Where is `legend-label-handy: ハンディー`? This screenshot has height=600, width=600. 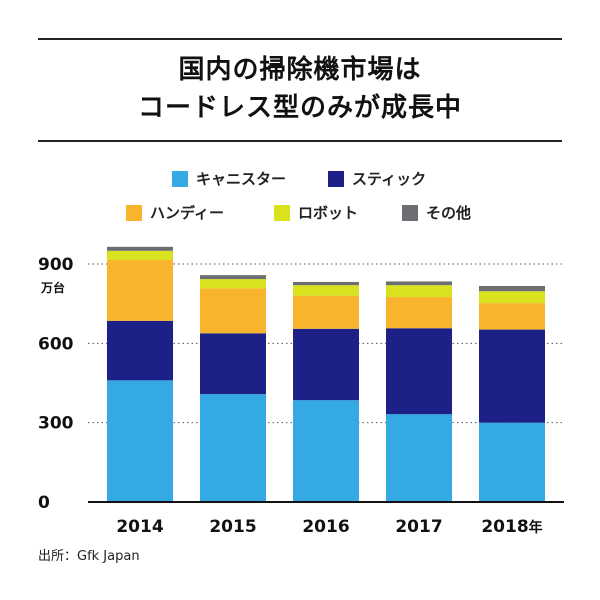 legend-label-handy: ハンディー is located at coordinates (187, 213).